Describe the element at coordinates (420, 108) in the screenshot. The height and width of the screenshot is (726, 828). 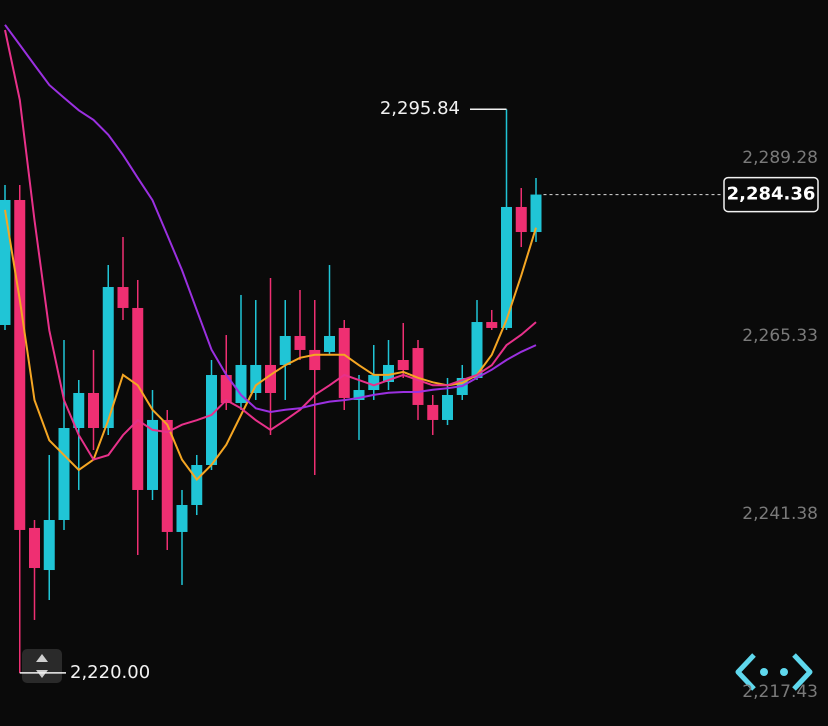
I see `high-label: 2,295.84` at that location.